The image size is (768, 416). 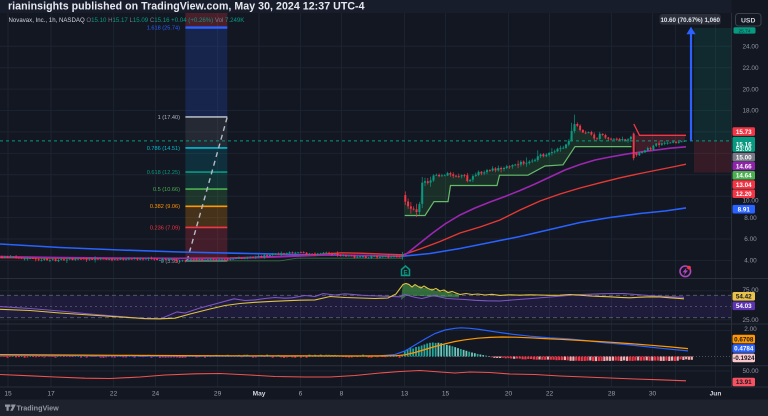 What do you see at coordinates (744, 132) in the screenshot?
I see `svg-text: 15.73` at bounding box center [744, 132].